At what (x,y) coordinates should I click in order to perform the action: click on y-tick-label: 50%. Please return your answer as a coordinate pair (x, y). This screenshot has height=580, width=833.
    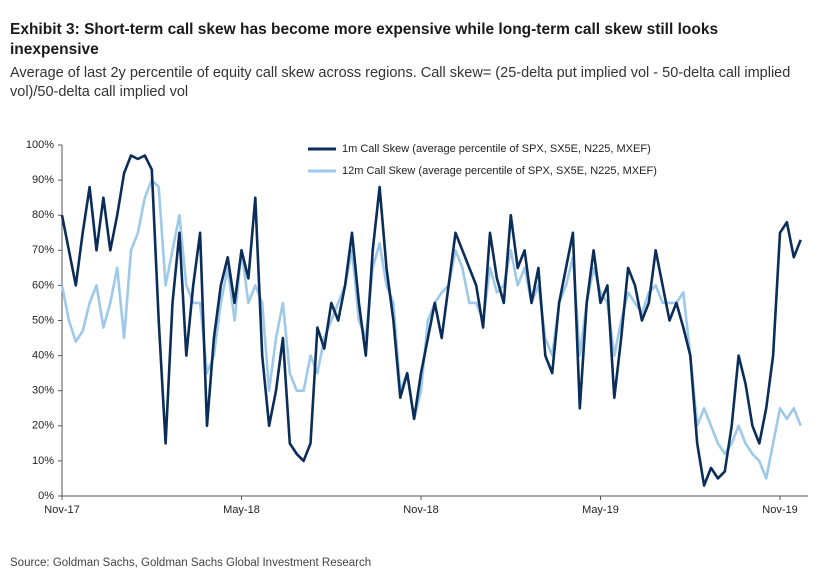
    Looking at the image, I should click on (43, 320).